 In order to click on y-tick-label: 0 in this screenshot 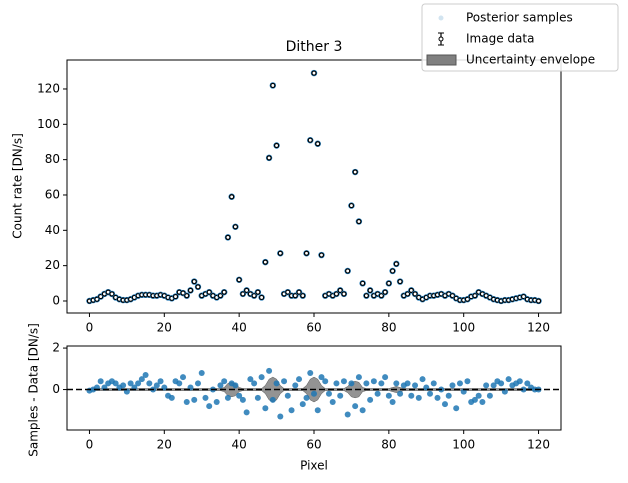, I will do `click(56, 300)`.